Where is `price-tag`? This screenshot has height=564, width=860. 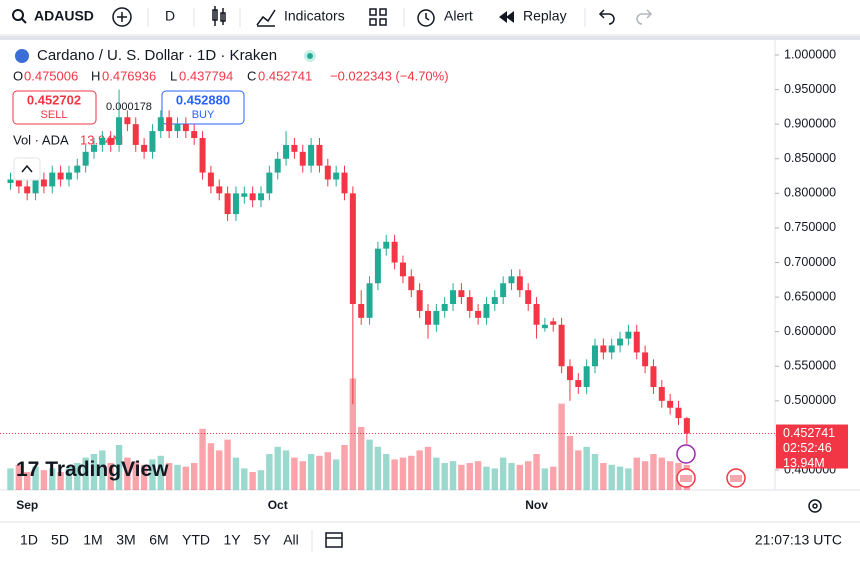
price-tag is located at coordinates (812, 446).